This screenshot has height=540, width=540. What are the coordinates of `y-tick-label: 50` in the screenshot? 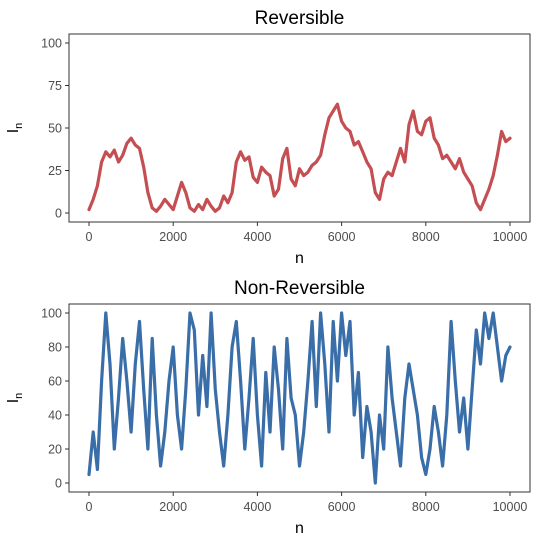 It's located at (55, 128).